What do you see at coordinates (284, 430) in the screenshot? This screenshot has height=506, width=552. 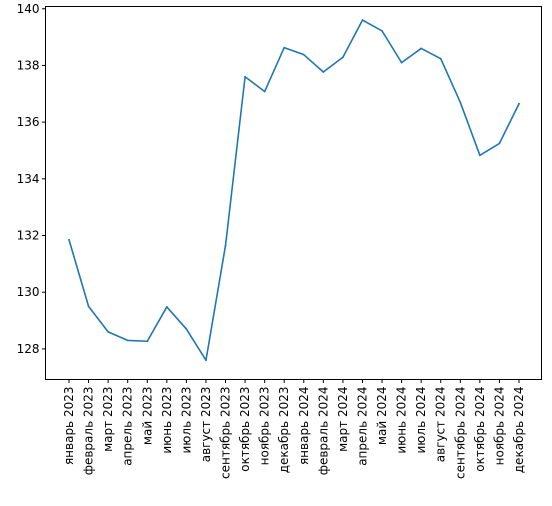 I see `x-tick-label: декабрь 2023` at bounding box center [284, 430].